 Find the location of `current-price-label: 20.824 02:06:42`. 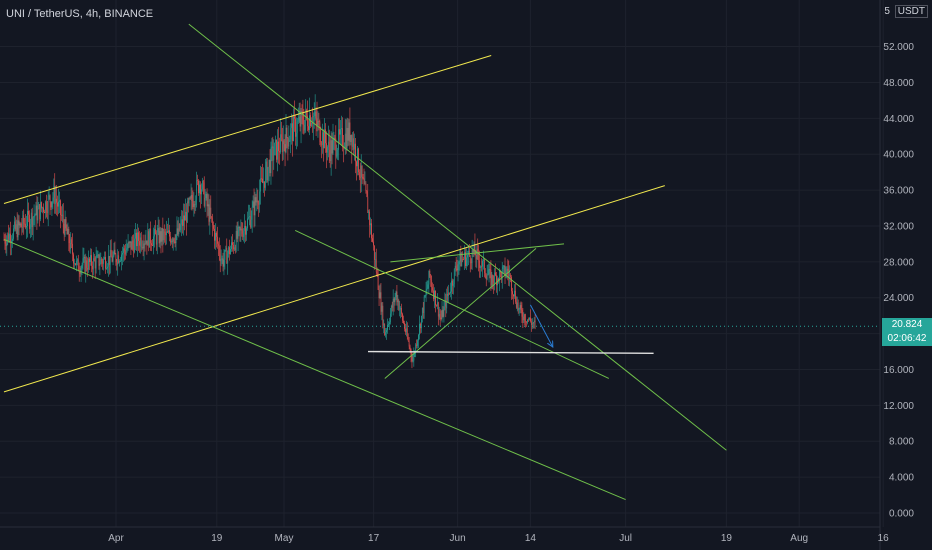

current-price-label: 20.824 02:06:42 is located at coordinates (907, 332).